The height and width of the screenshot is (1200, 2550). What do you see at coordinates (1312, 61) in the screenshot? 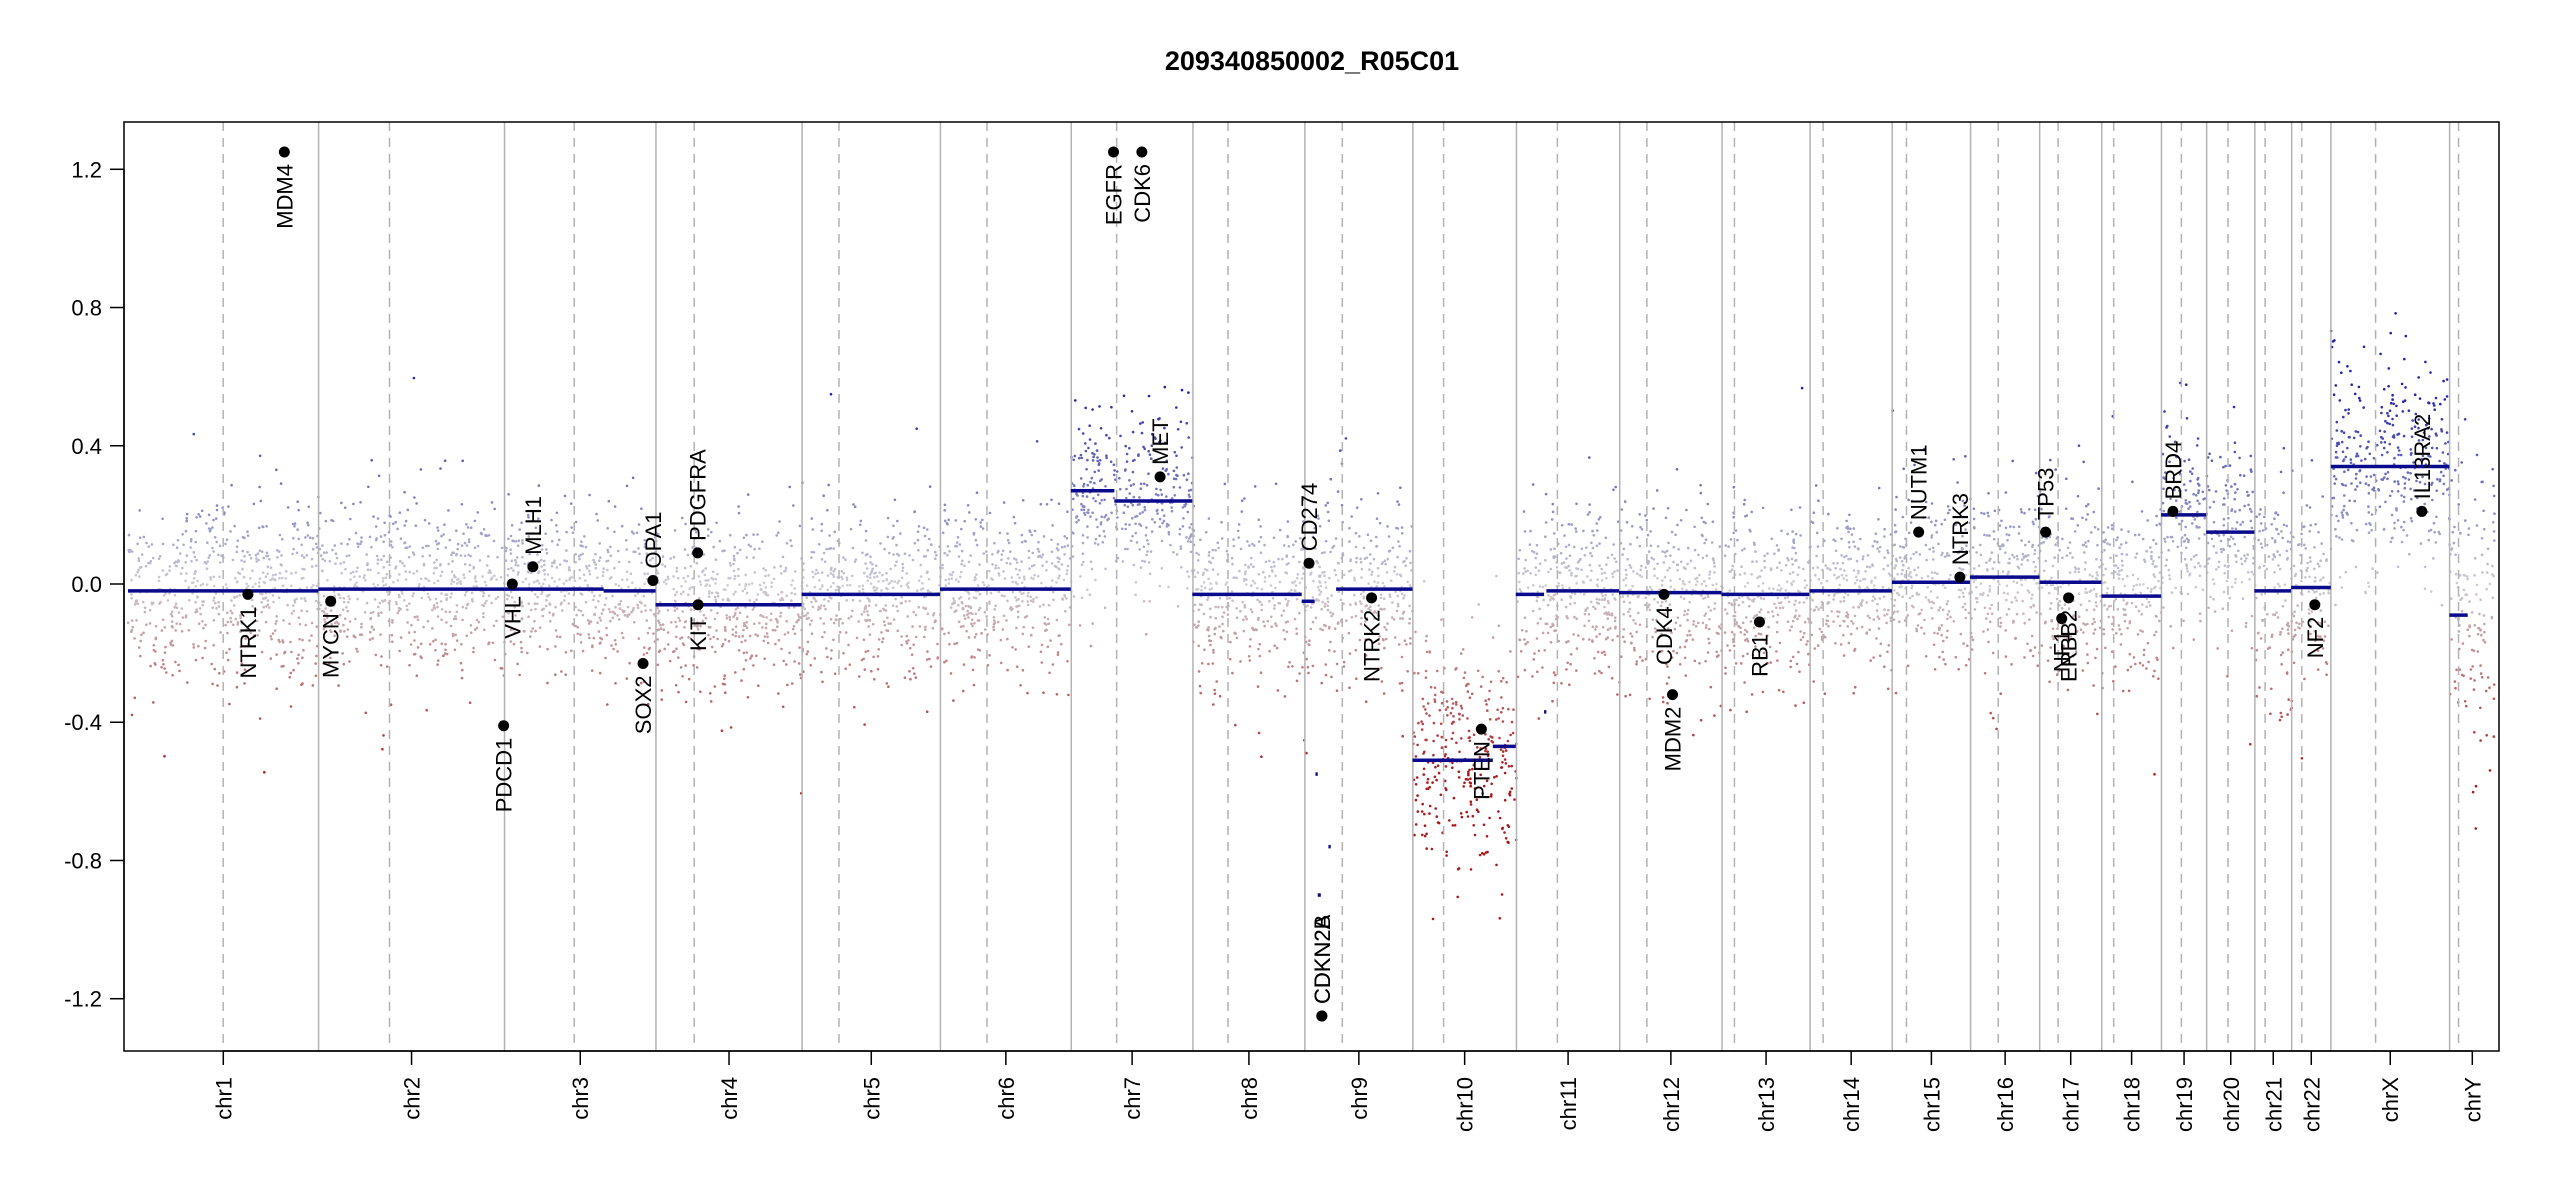
I see `chart-title: 209340850002_R05C01` at bounding box center [1312, 61].